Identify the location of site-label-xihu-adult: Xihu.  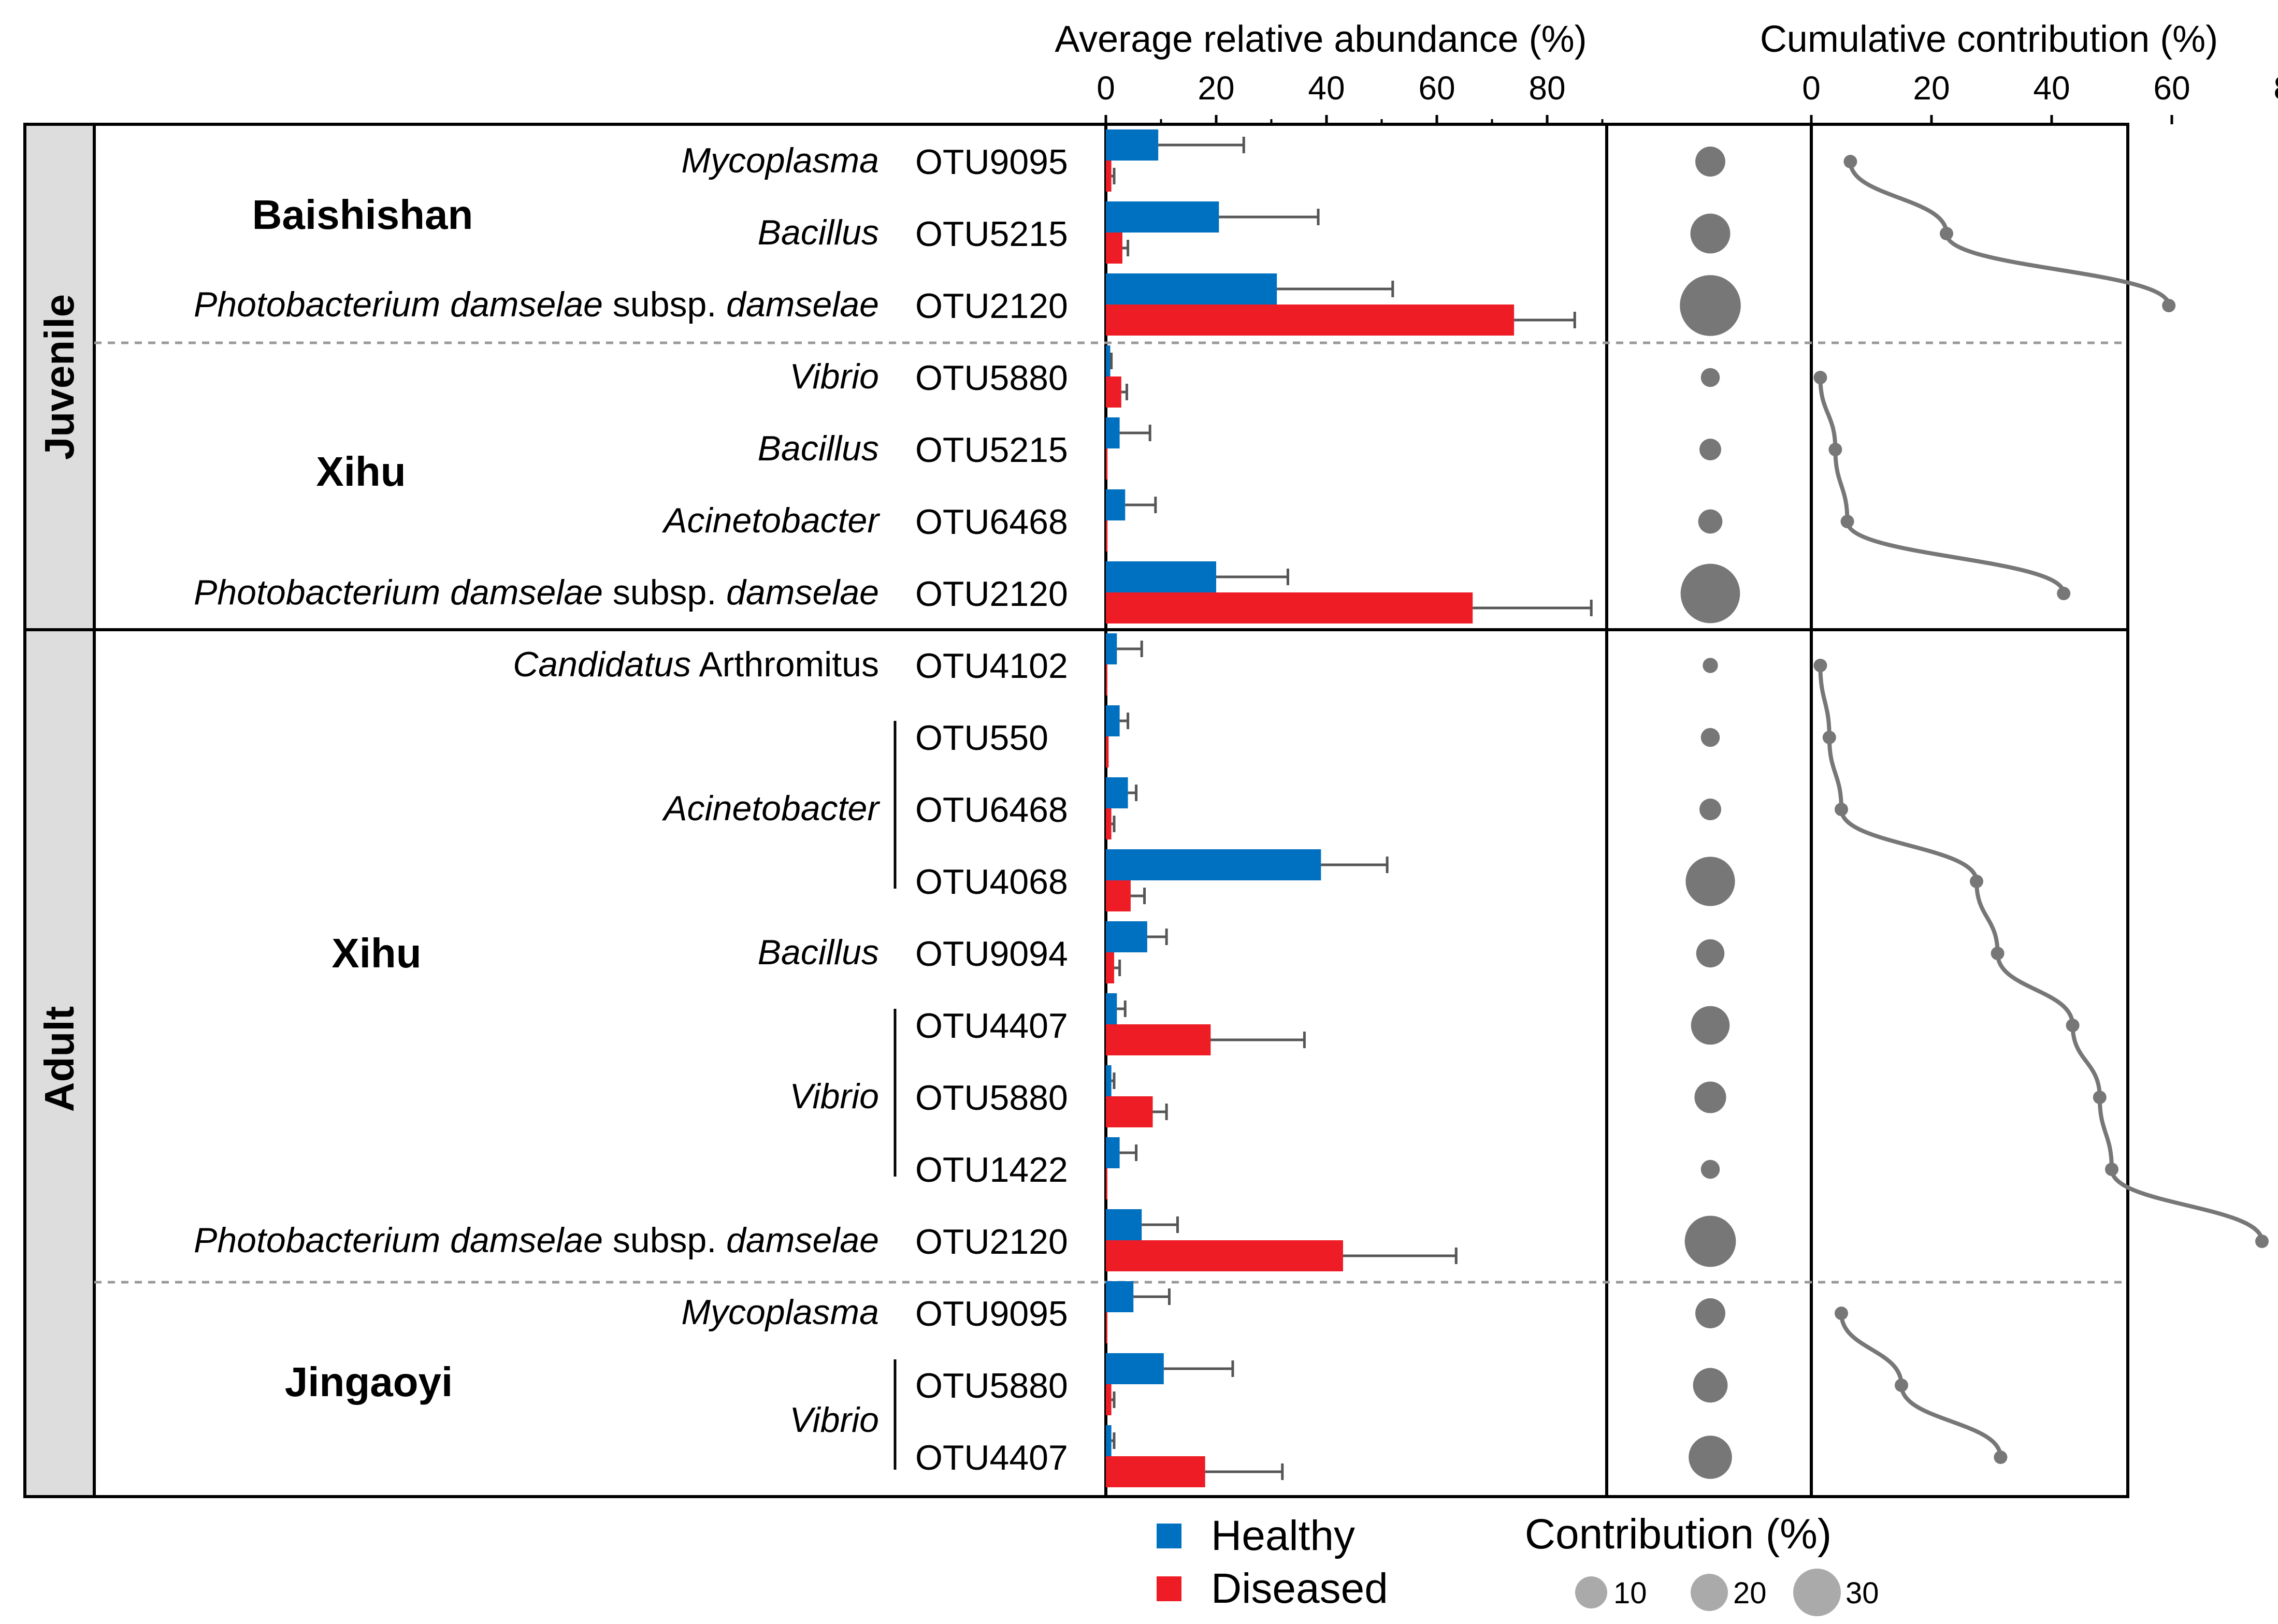
(376, 953).